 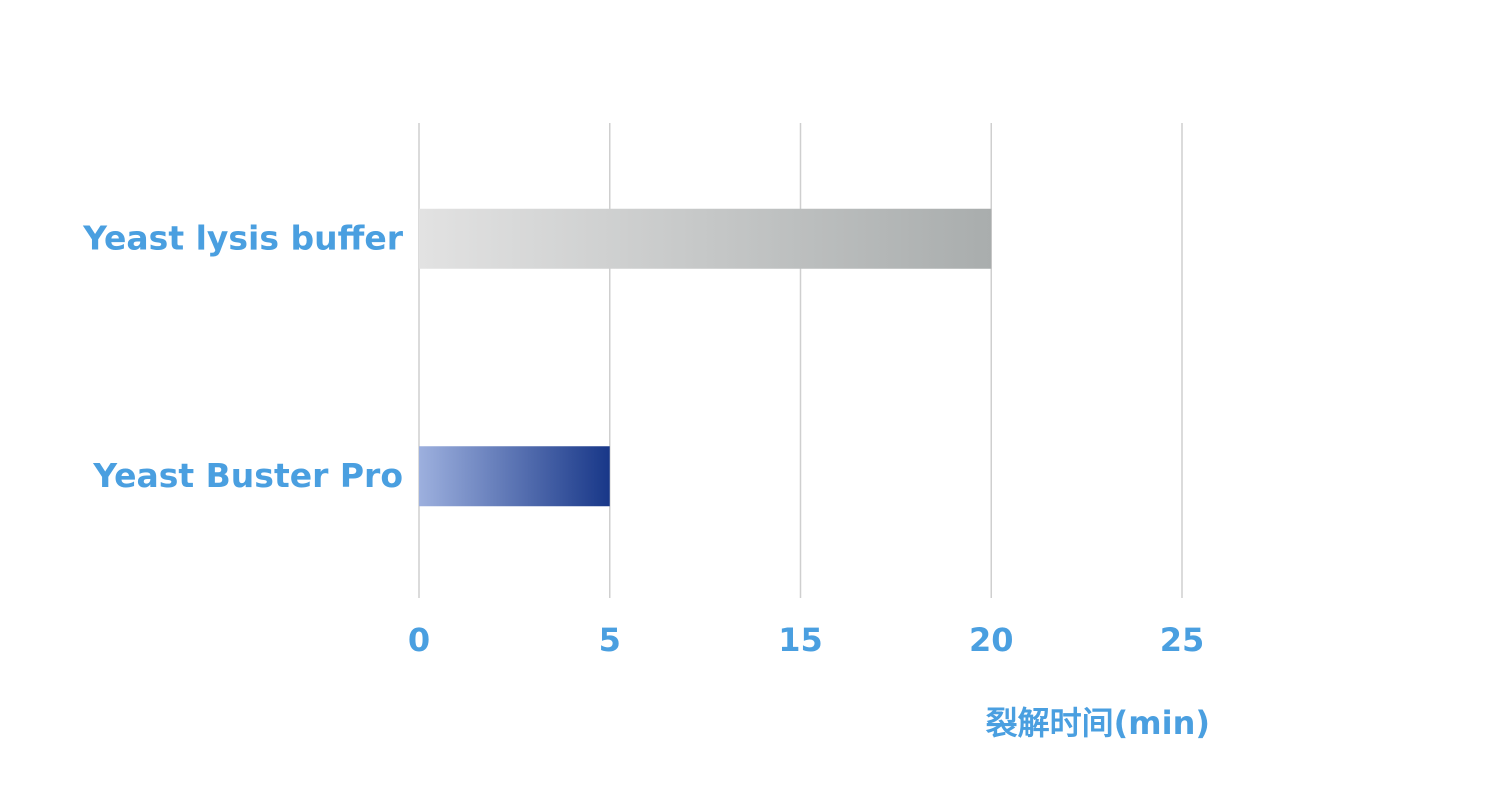 I want to click on x-tick-label: 15, so click(x=800, y=640).